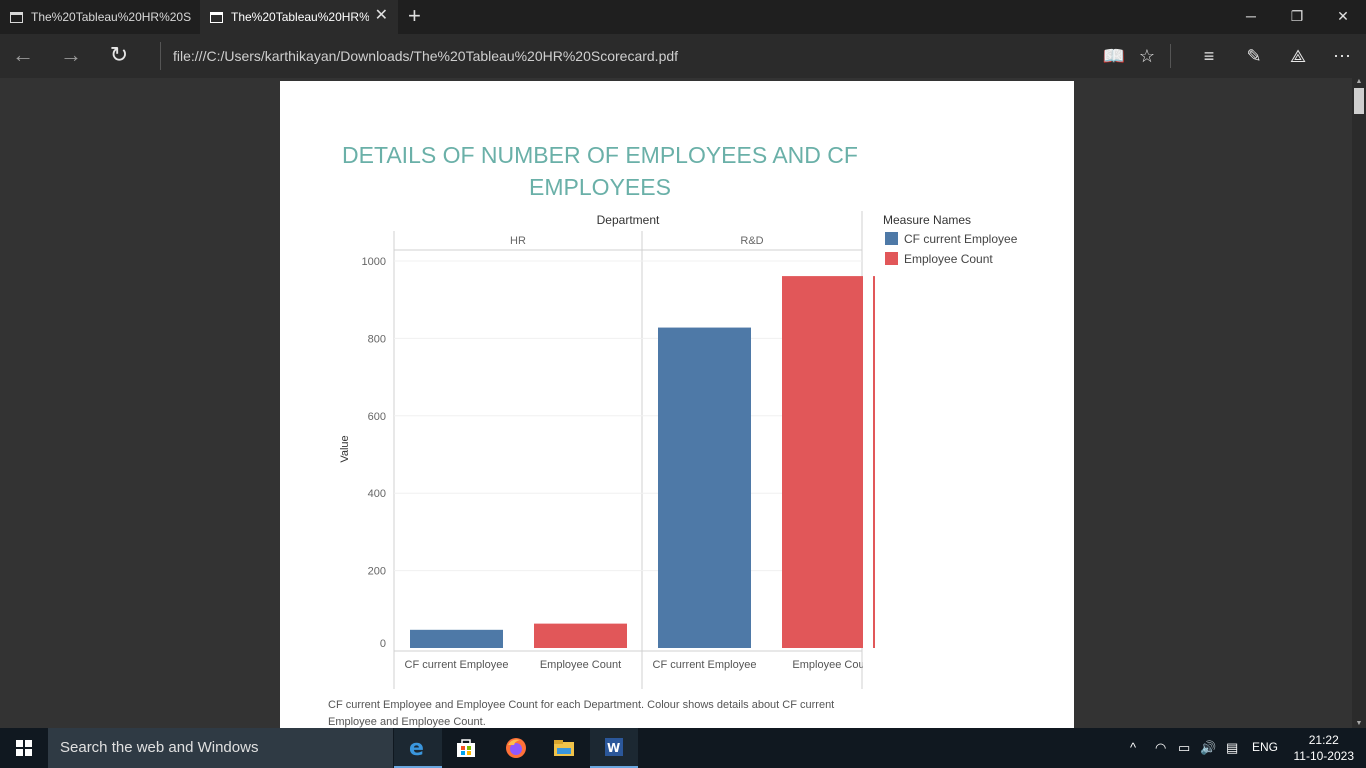 Image resolution: width=1366 pixels, height=768 pixels. What do you see at coordinates (377, 339) in the screenshot?
I see `y-tick-label: 800` at bounding box center [377, 339].